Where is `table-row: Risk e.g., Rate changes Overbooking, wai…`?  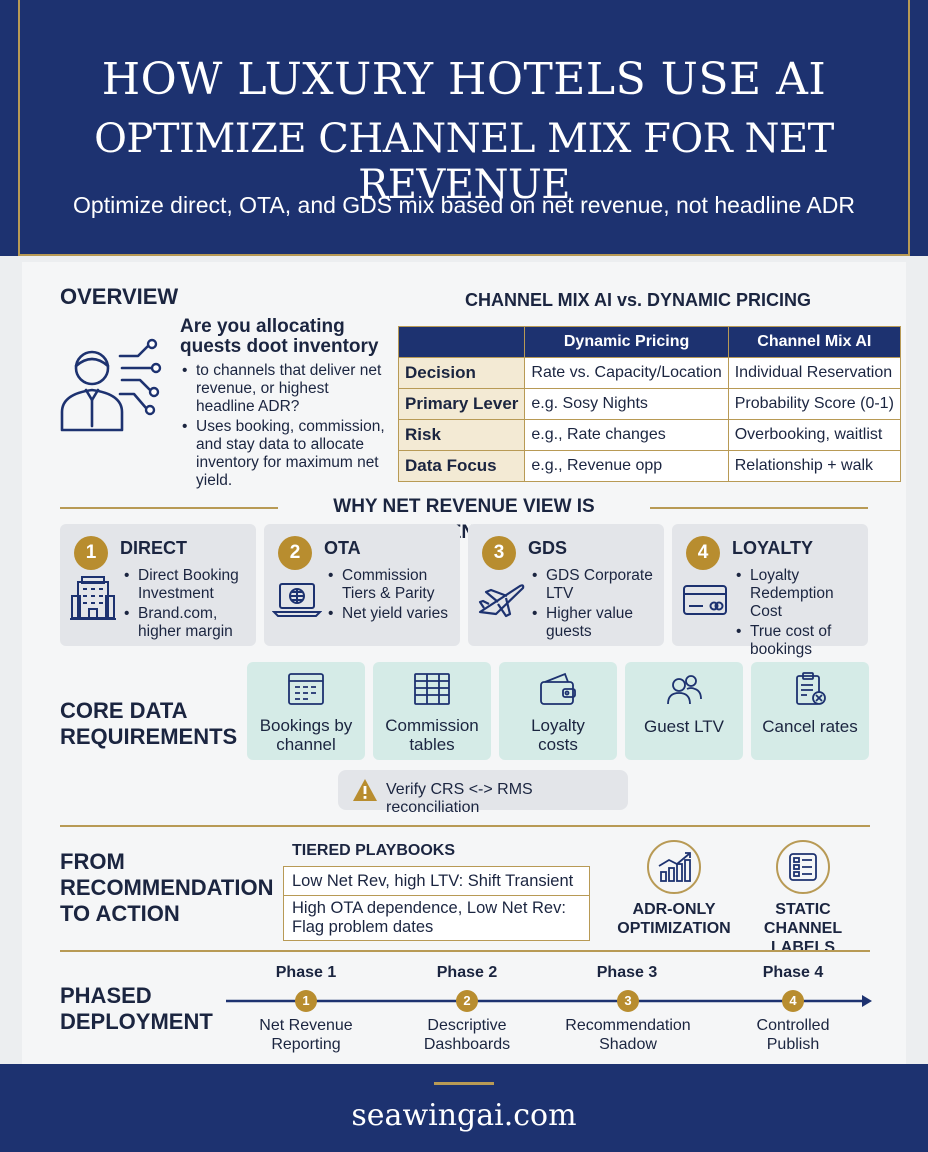
table-row: Risk e.g., Rate changes Overbooking, wai… is located at coordinates (649, 435).